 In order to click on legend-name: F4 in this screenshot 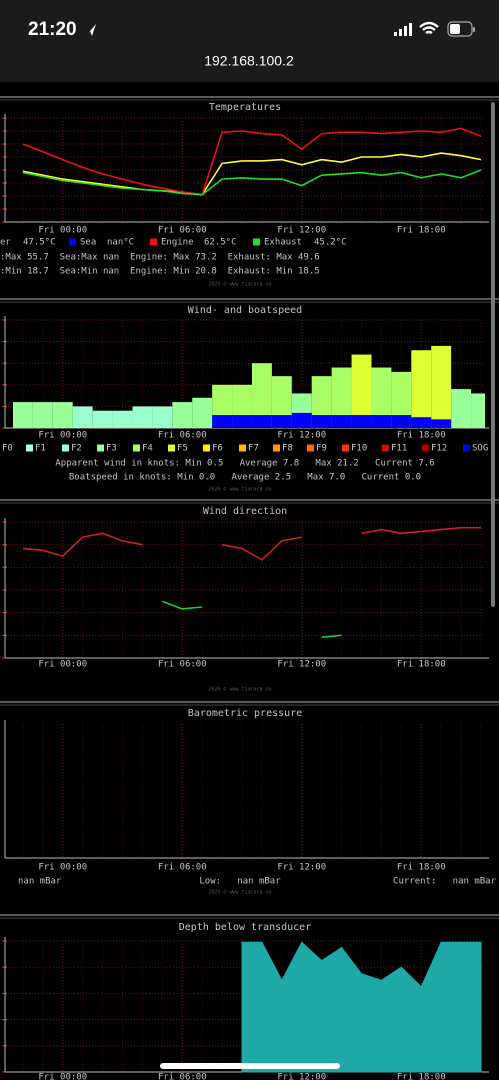, I will do `click(147, 449)`.